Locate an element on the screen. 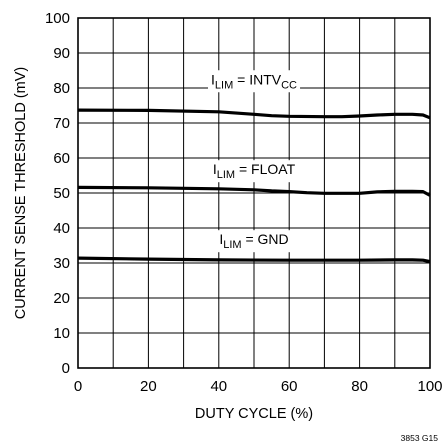 This screenshot has width=444, height=447. series-line-float is located at coordinates (254, 191).